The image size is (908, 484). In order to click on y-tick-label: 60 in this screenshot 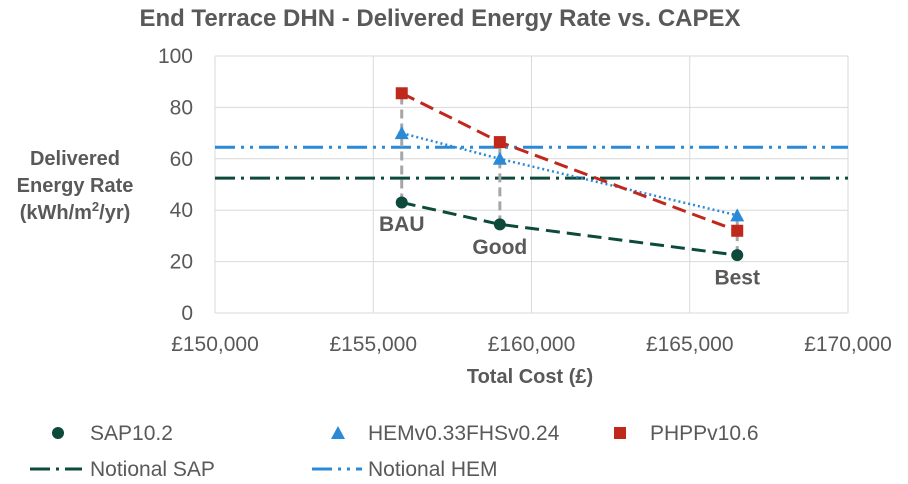, I will do `click(181, 159)`.